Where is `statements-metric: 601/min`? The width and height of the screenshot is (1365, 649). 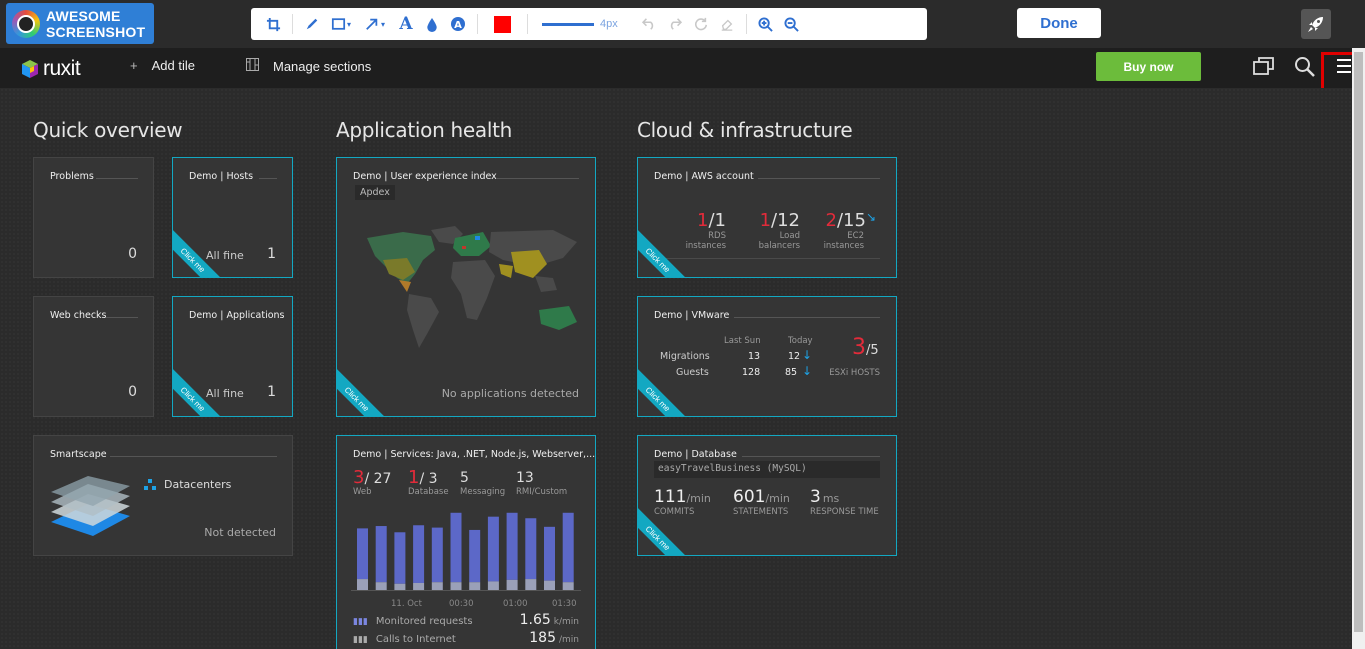 statements-metric: 601/min is located at coordinates (761, 497).